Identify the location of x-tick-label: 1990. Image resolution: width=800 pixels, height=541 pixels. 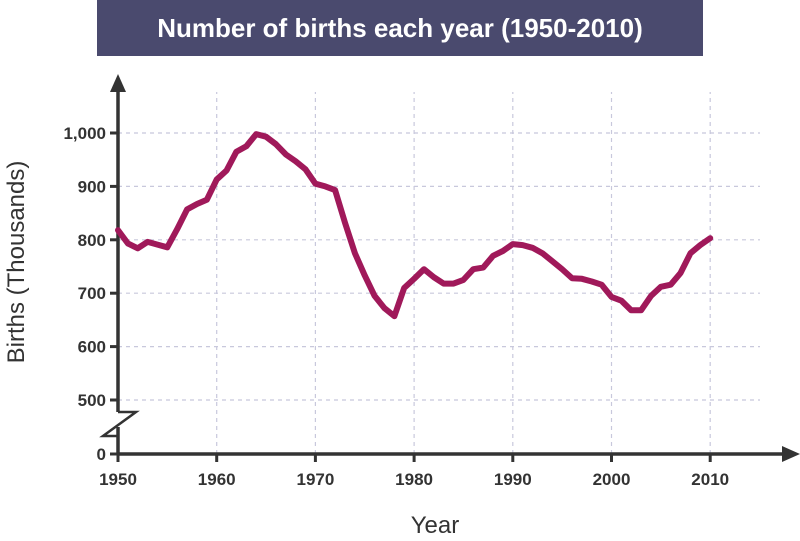
(513, 479).